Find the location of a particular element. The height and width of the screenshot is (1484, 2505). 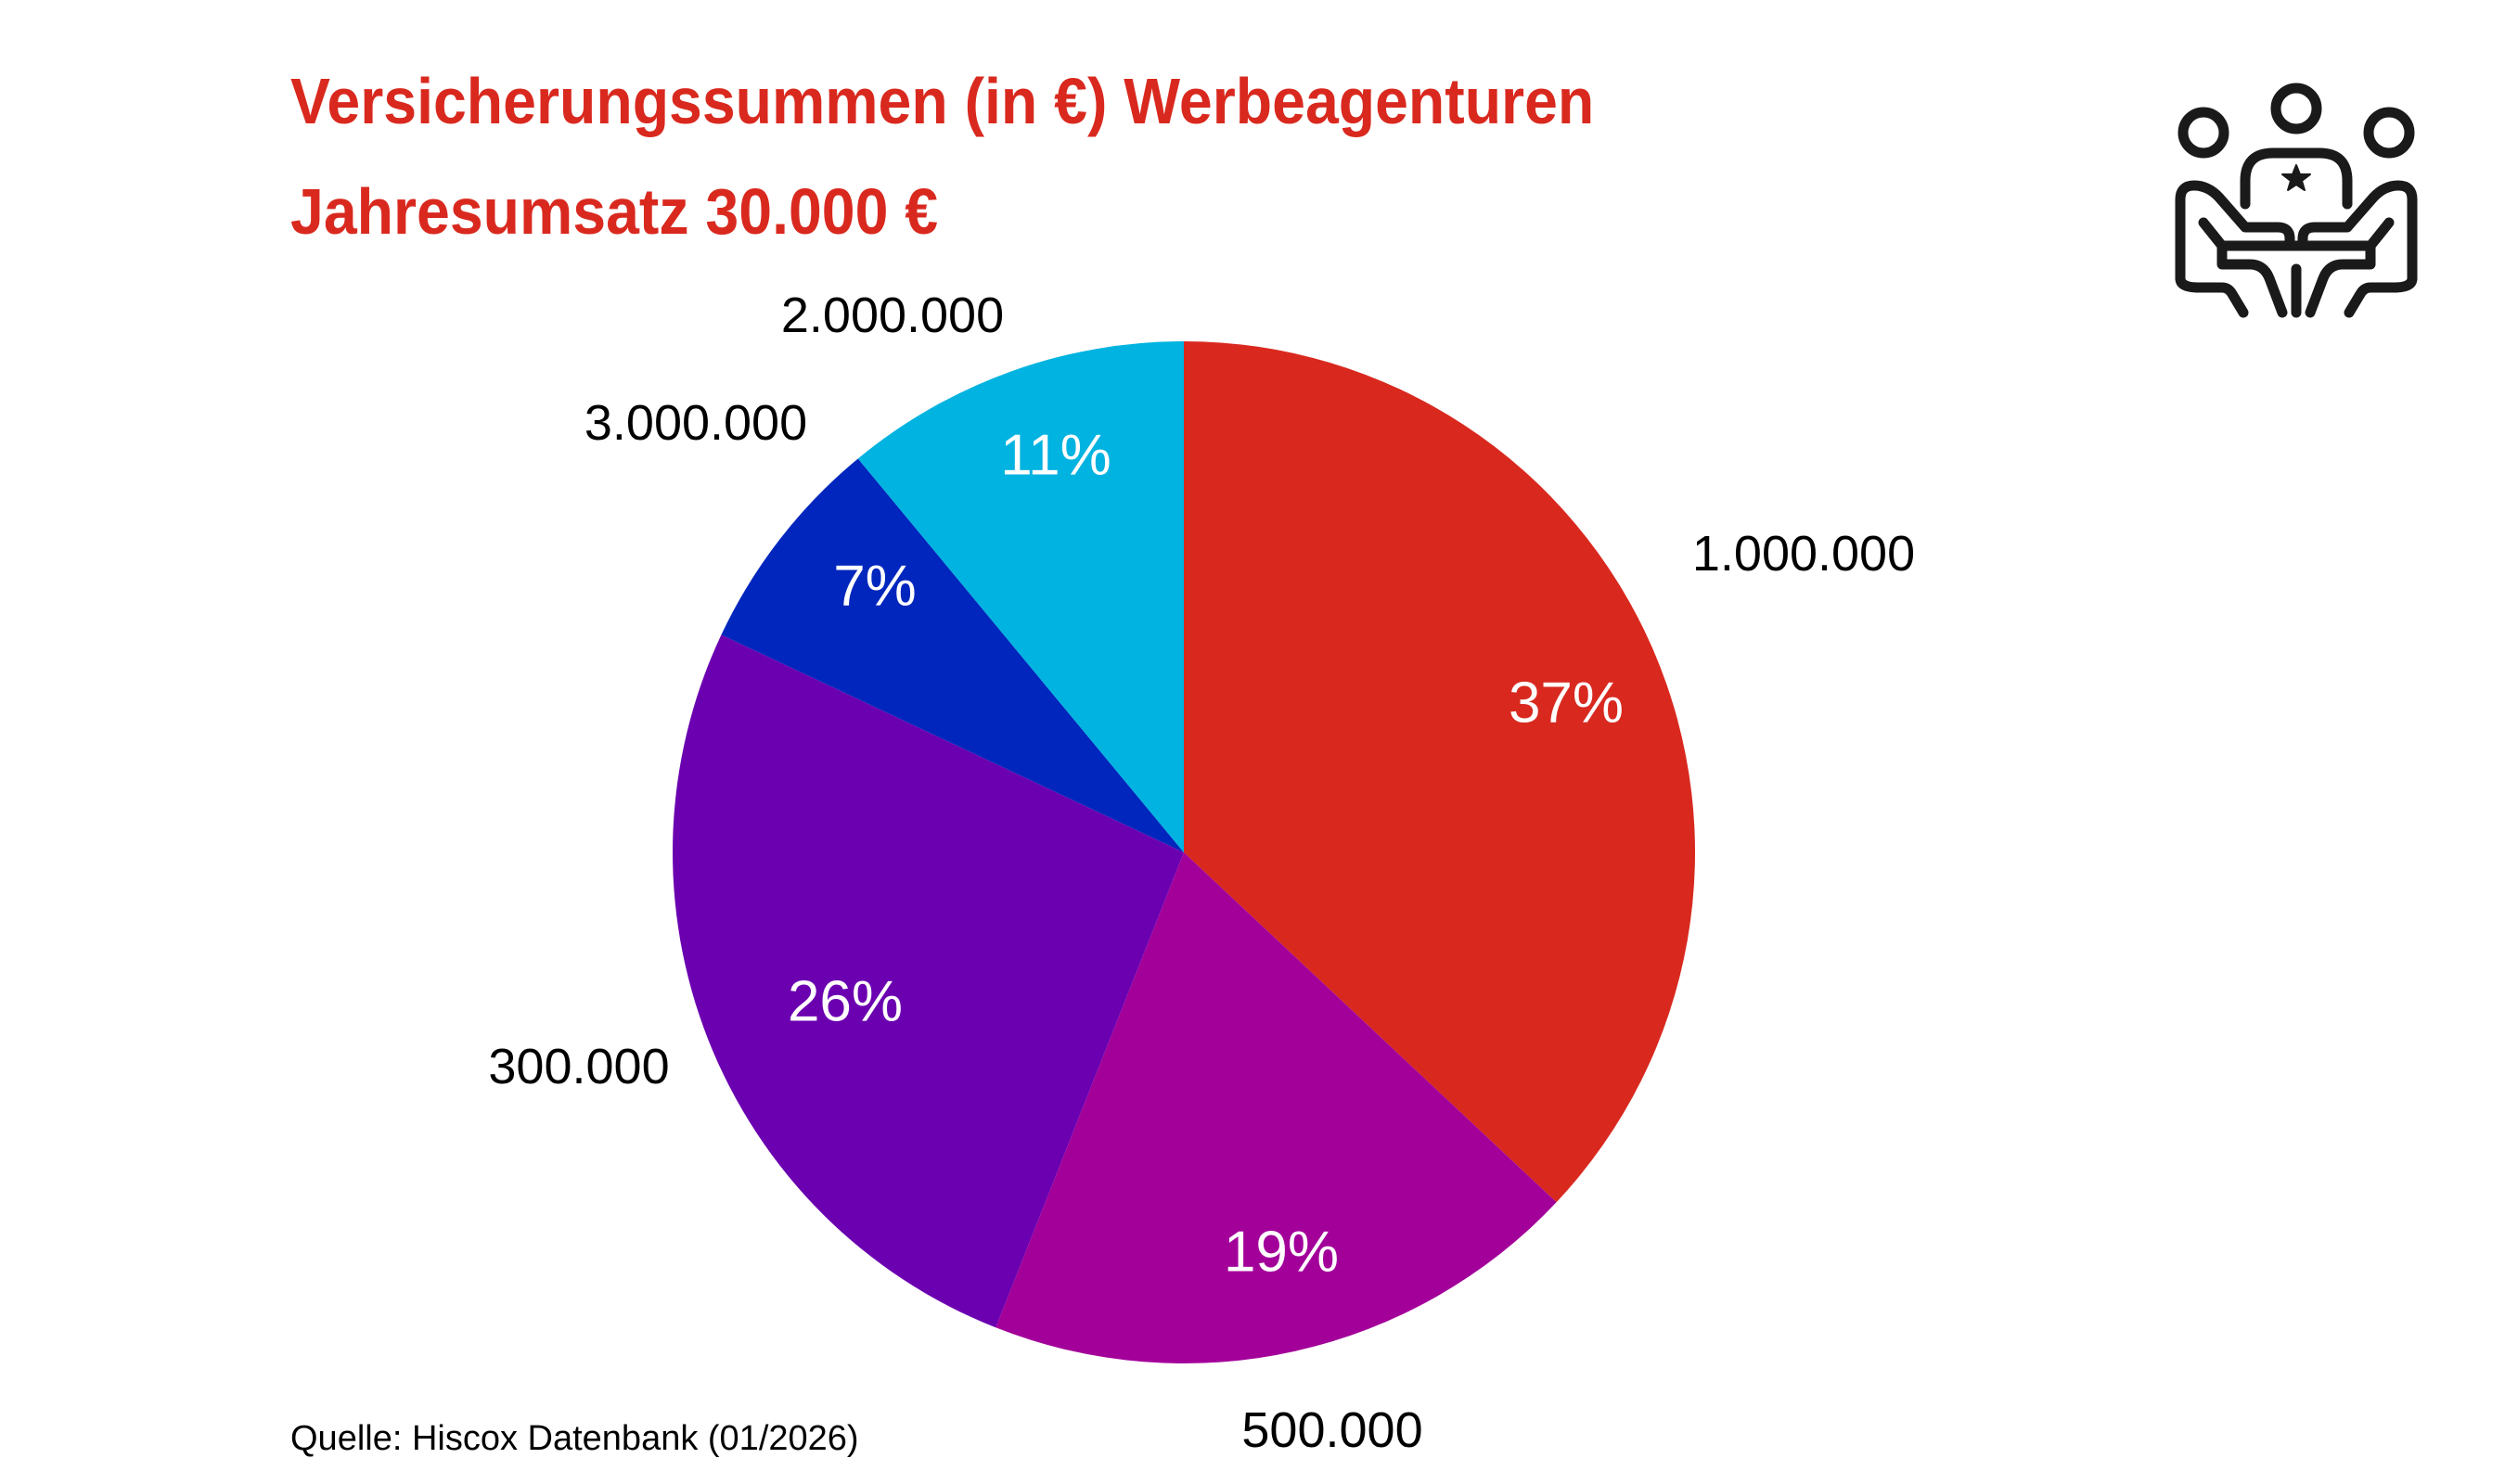

meeting-table-people-icon is located at coordinates (2296, 200).